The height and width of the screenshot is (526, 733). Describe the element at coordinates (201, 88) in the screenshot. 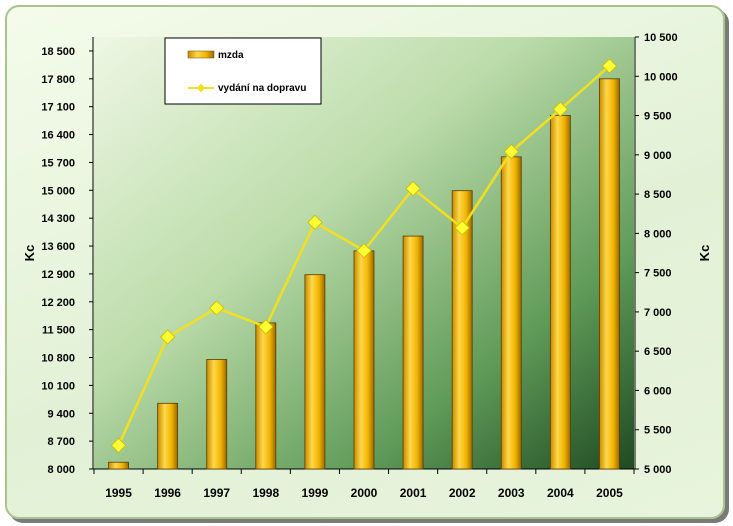

I see `legend-swatch-marker` at that location.